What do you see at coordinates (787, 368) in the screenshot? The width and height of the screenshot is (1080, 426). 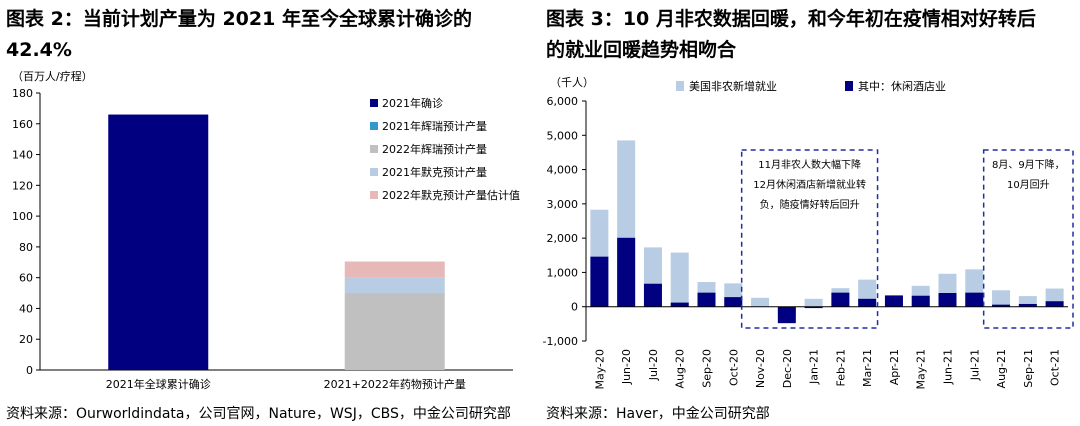 I see `right-x-tick-label: Dec-20` at bounding box center [787, 368].